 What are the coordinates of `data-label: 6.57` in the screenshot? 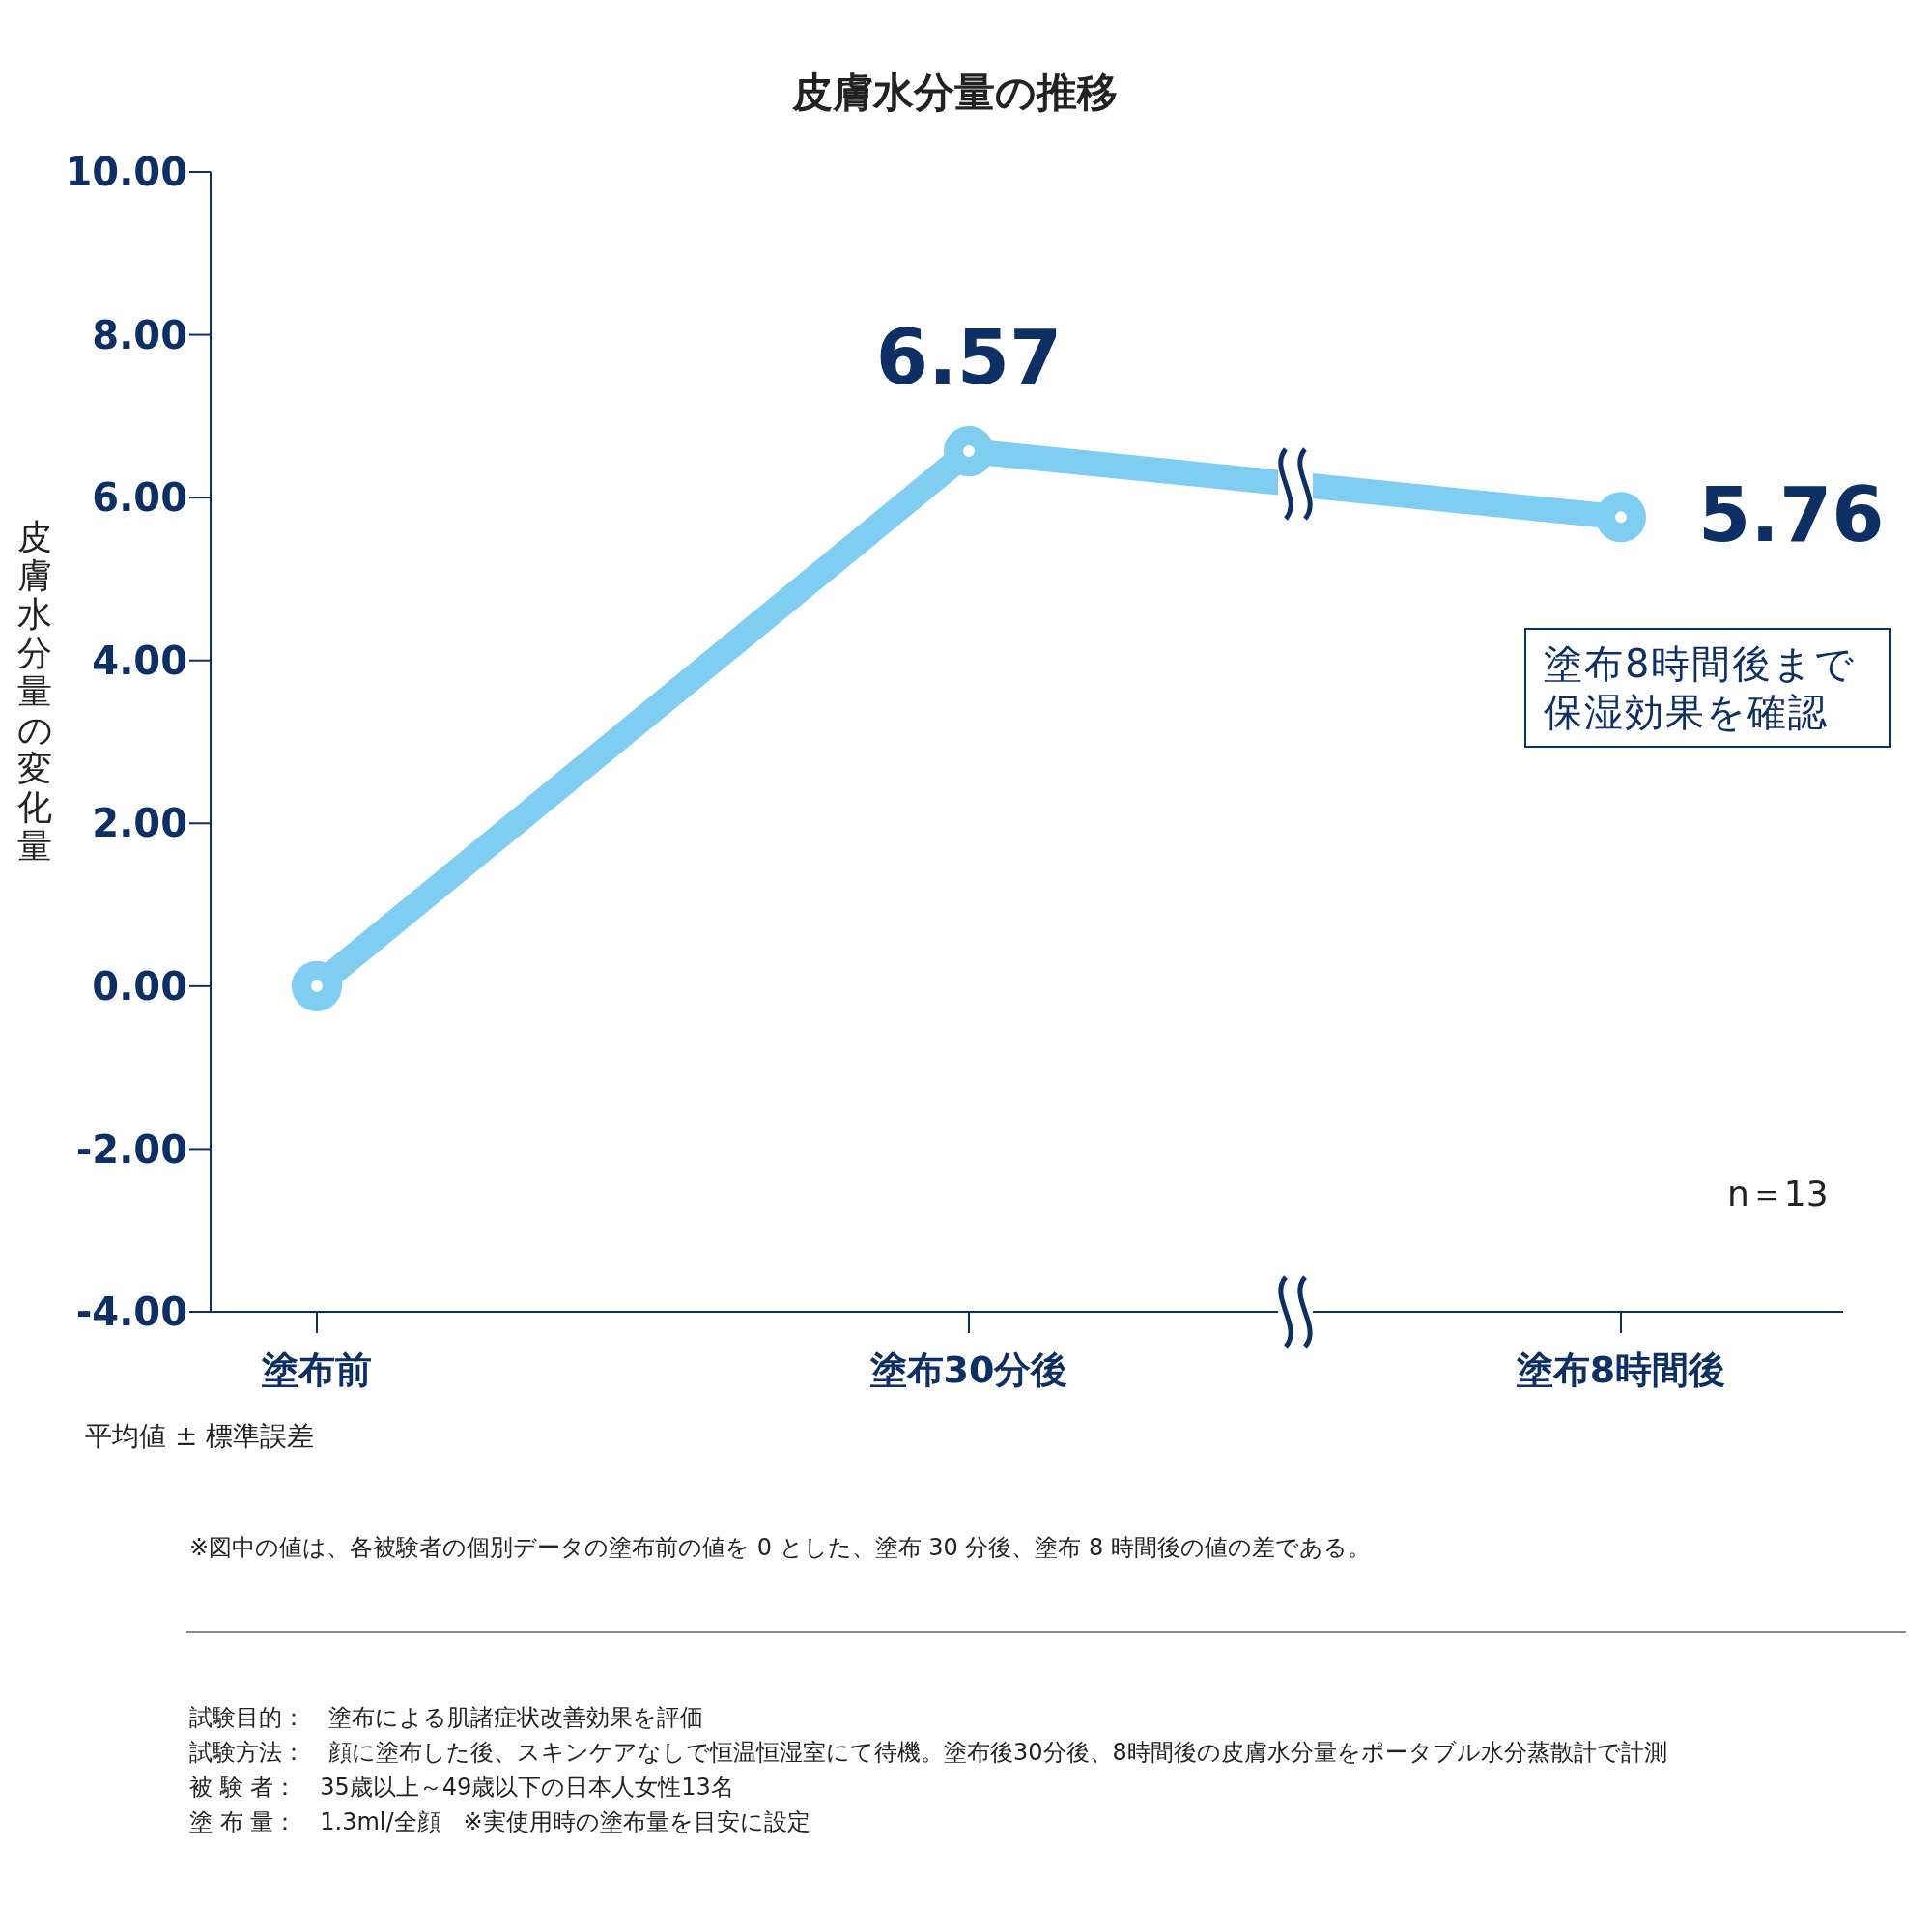 It's located at (969, 358).